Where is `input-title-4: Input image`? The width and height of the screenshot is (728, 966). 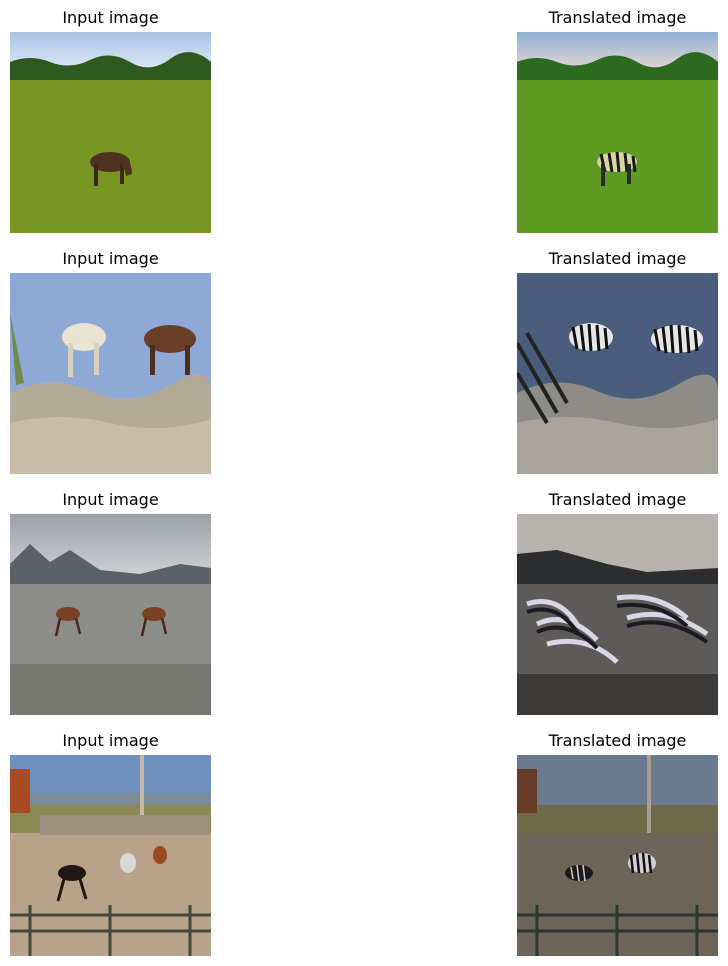 input-title-4: Input image is located at coordinates (110, 740).